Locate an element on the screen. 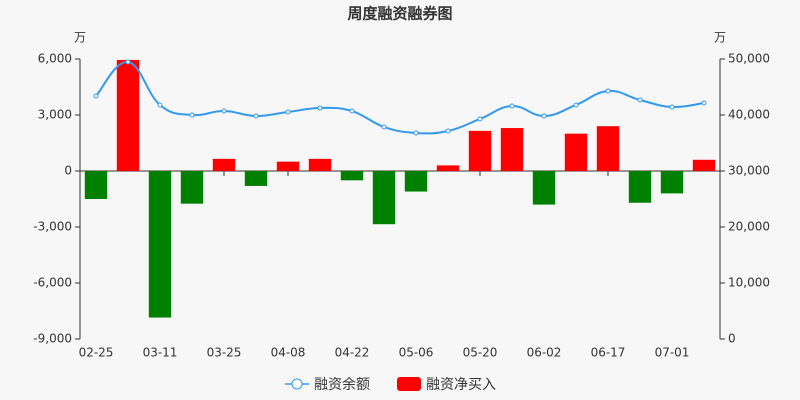 This screenshot has height=400, width=800. legend-label: 融资余额 is located at coordinates (342, 384).